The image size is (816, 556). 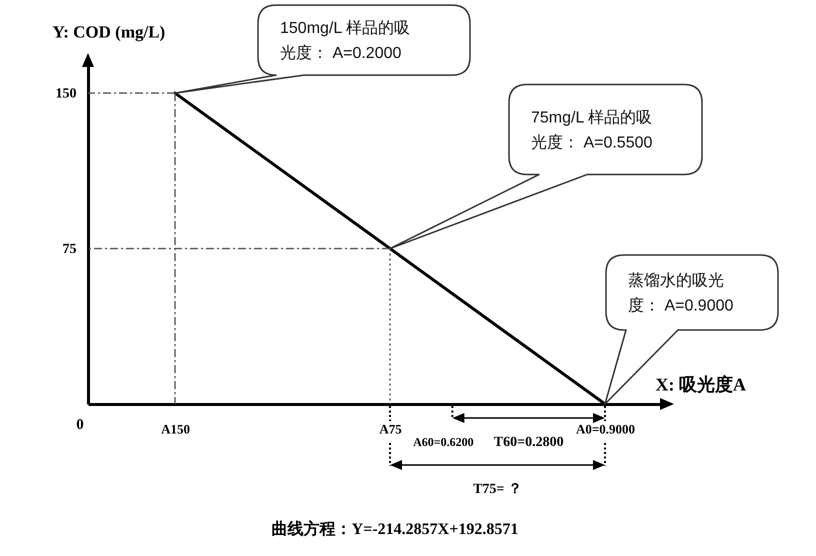 I want to click on x-axis-title: X: 吸光度A, so click(x=701, y=384).